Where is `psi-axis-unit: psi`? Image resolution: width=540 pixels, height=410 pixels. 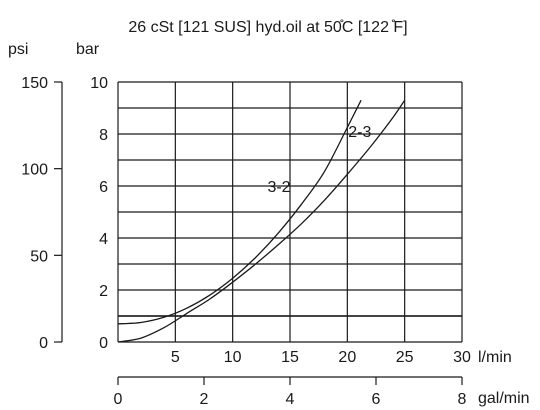
psi-axis-unit: psi is located at coordinates (18, 49).